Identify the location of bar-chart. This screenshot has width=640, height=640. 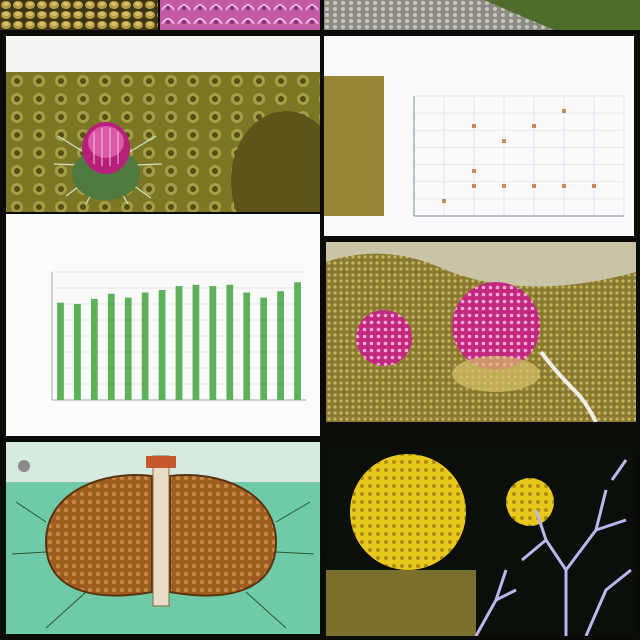
(178, 336).